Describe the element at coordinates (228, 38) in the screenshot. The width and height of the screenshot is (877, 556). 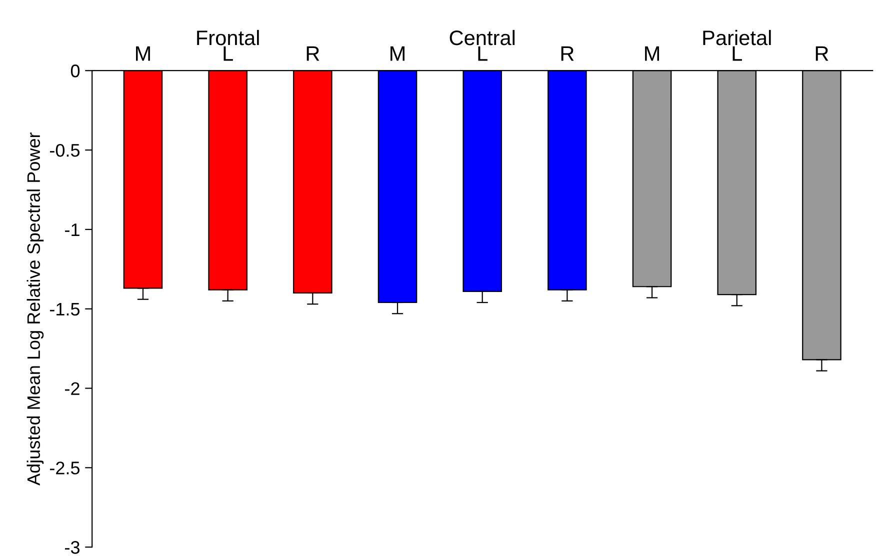
I see `text: Frontal` at that location.